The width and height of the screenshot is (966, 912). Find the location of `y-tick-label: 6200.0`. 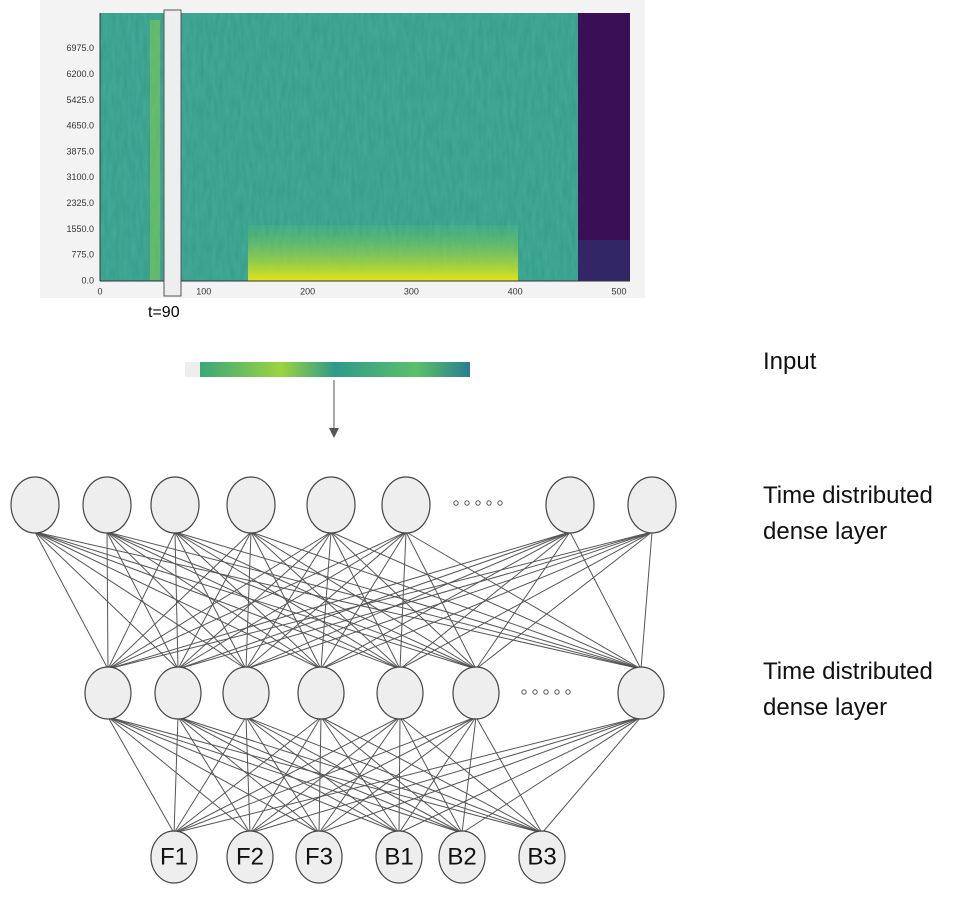

y-tick-label: 6200.0 is located at coordinates (80, 74).